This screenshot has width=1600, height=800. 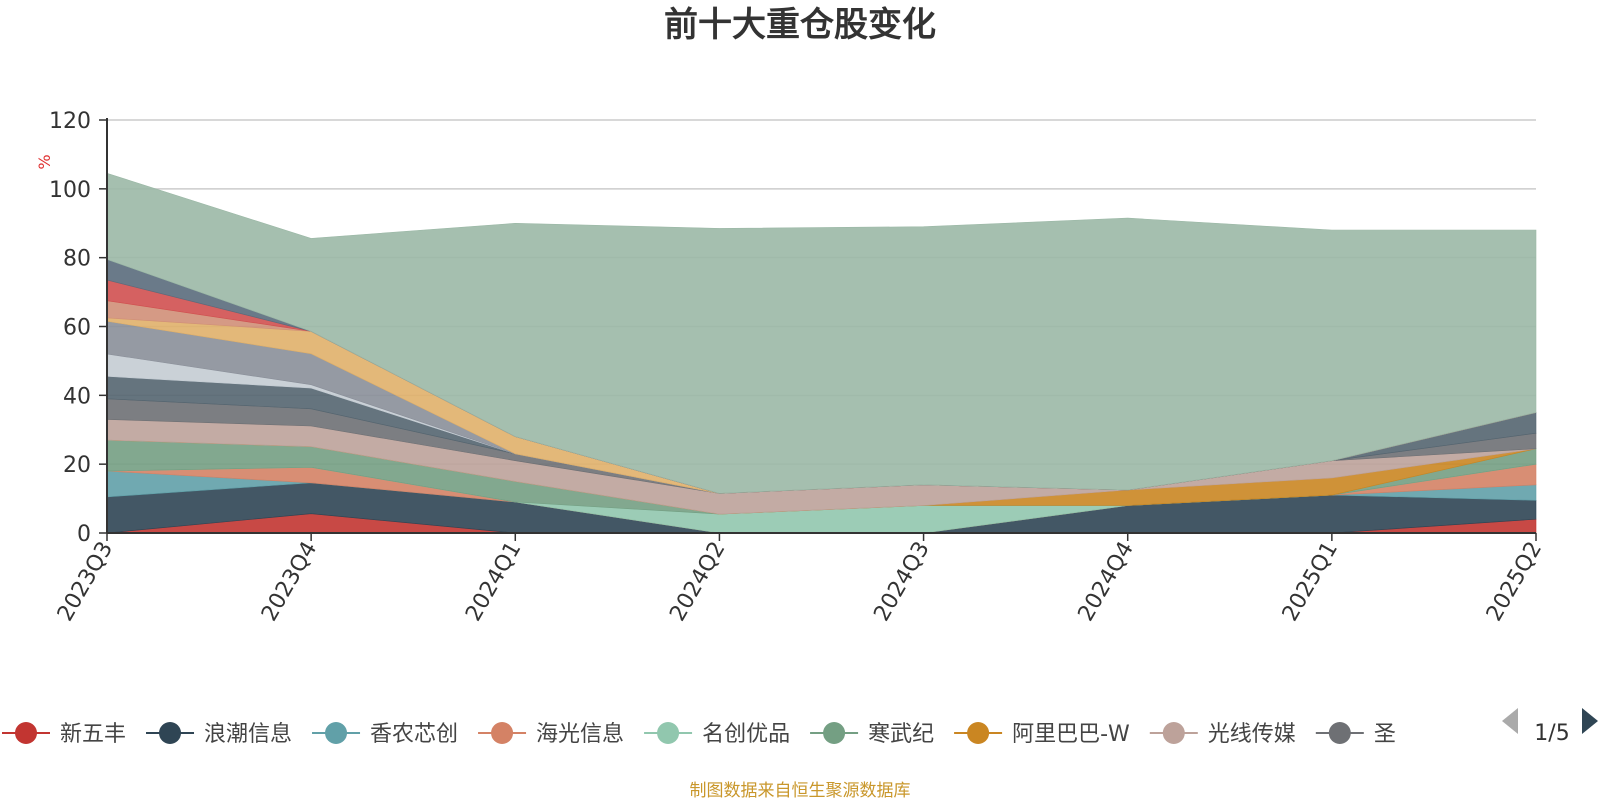 I want to click on y-tick-label: 80, so click(x=77, y=259).